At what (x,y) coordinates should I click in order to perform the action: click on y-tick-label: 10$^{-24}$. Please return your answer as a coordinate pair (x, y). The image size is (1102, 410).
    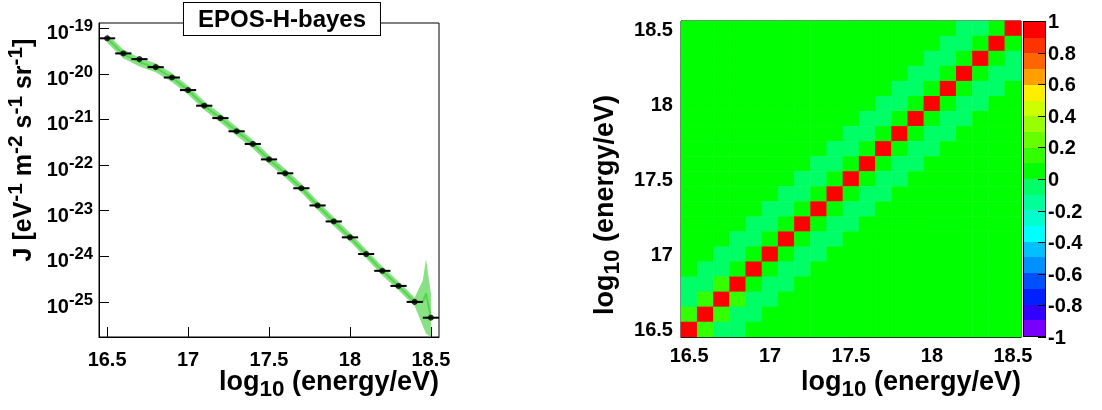
    Looking at the image, I should click on (69, 257).